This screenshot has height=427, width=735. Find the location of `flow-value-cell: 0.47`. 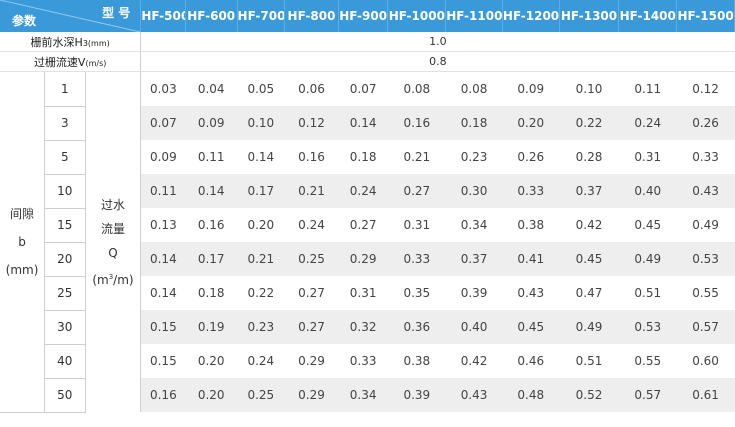

flow-value-cell: 0.47 is located at coordinates (589, 293).